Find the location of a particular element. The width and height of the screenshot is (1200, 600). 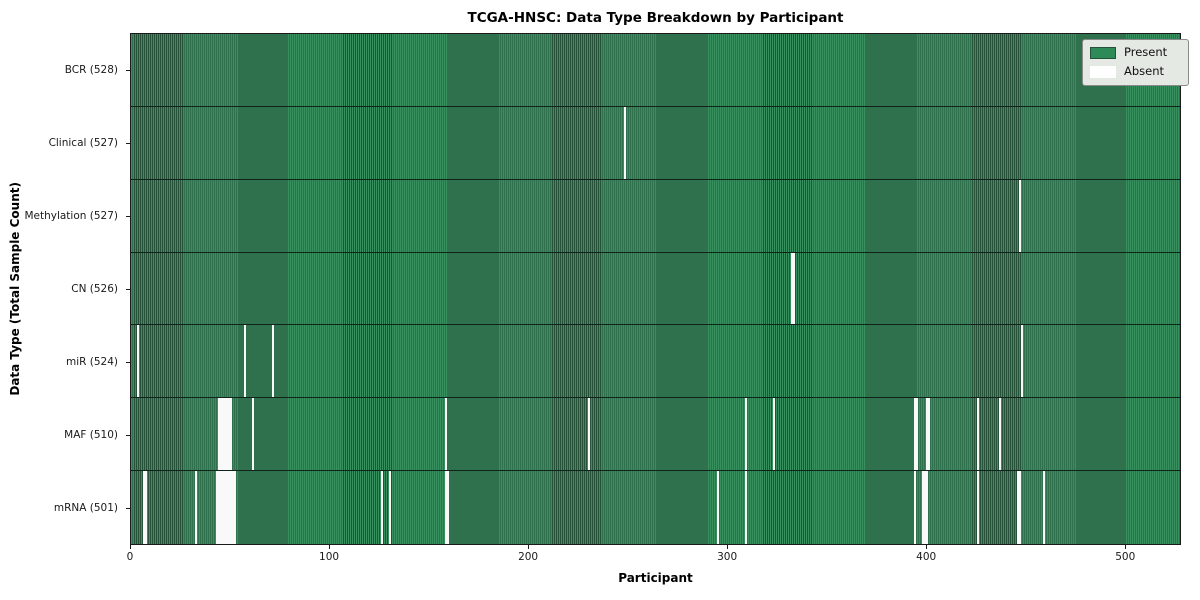

legend-label: Present is located at coordinates (1146, 52).